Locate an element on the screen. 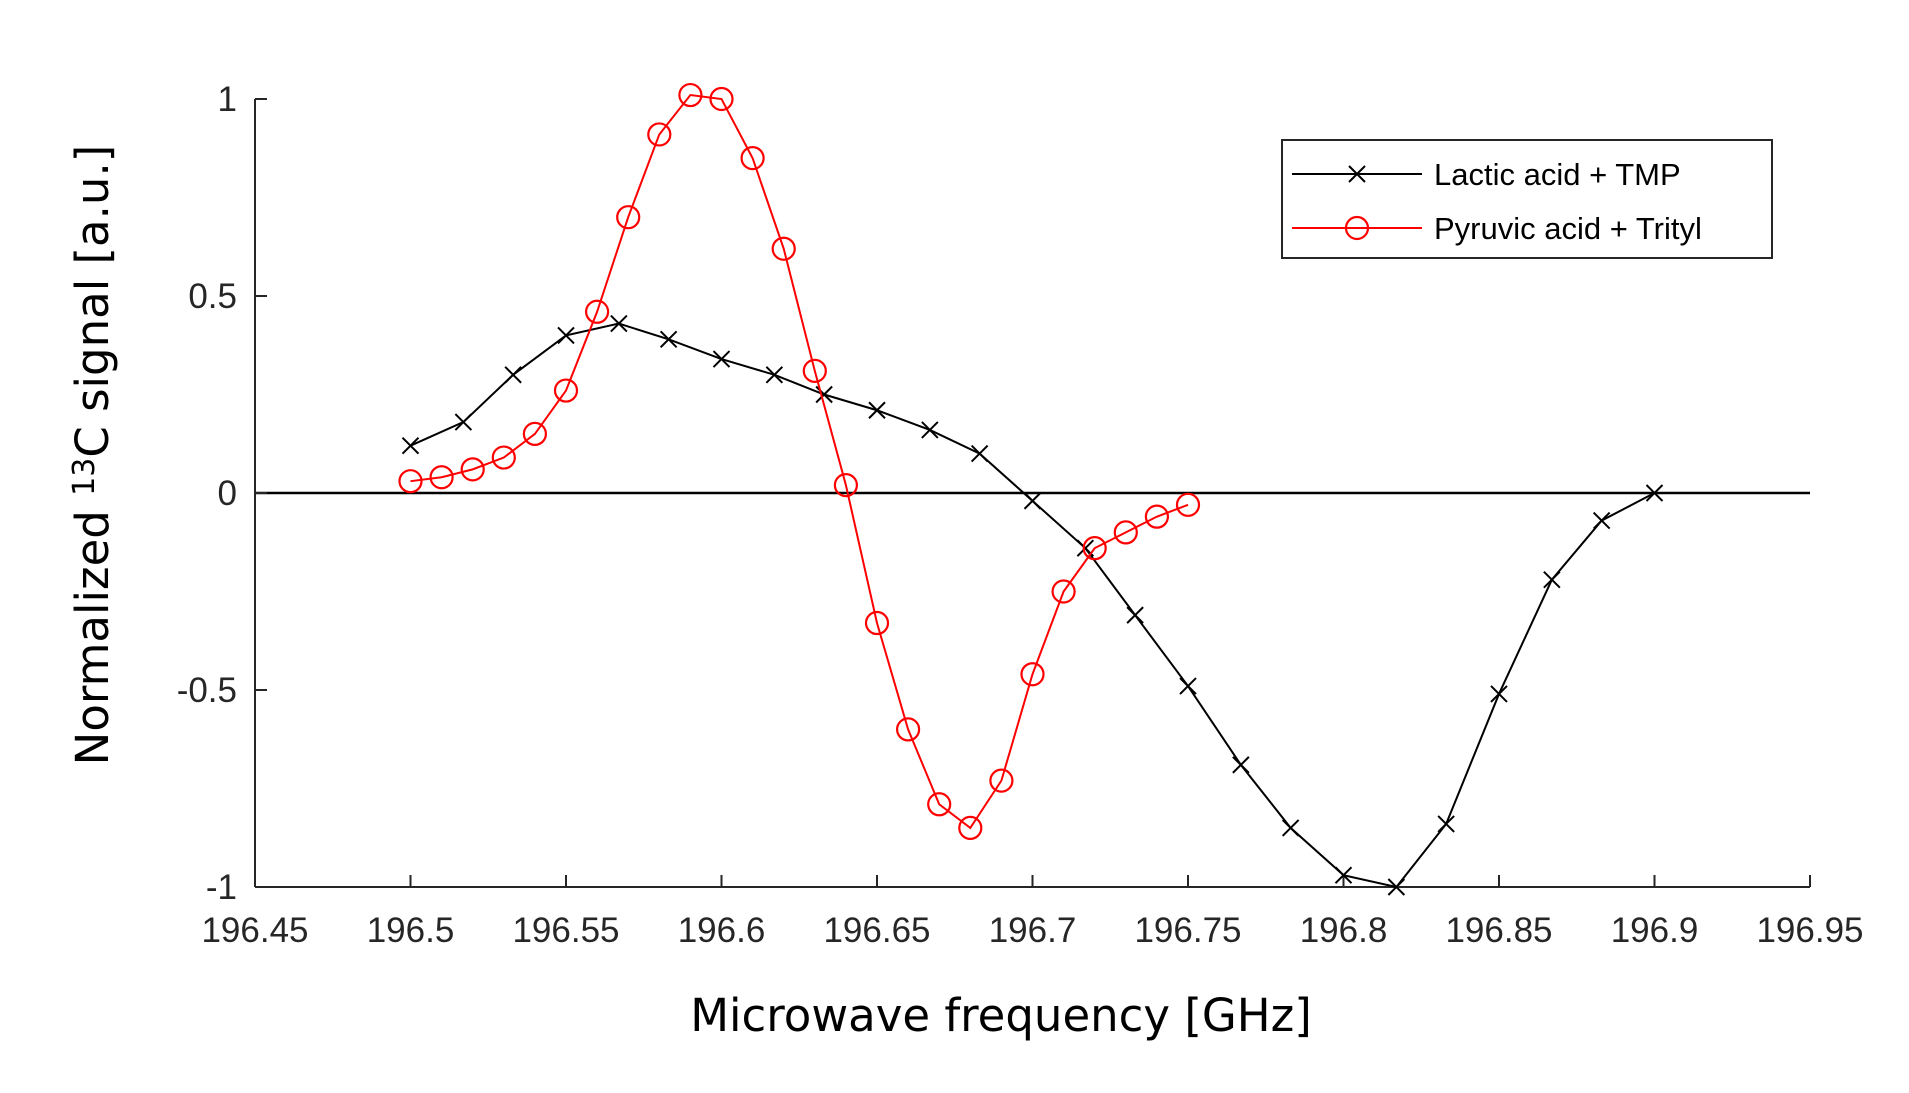 The height and width of the screenshot is (1093, 1909). x-axis-title: Microwave frequency [GHz] is located at coordinates (1001, 1015).